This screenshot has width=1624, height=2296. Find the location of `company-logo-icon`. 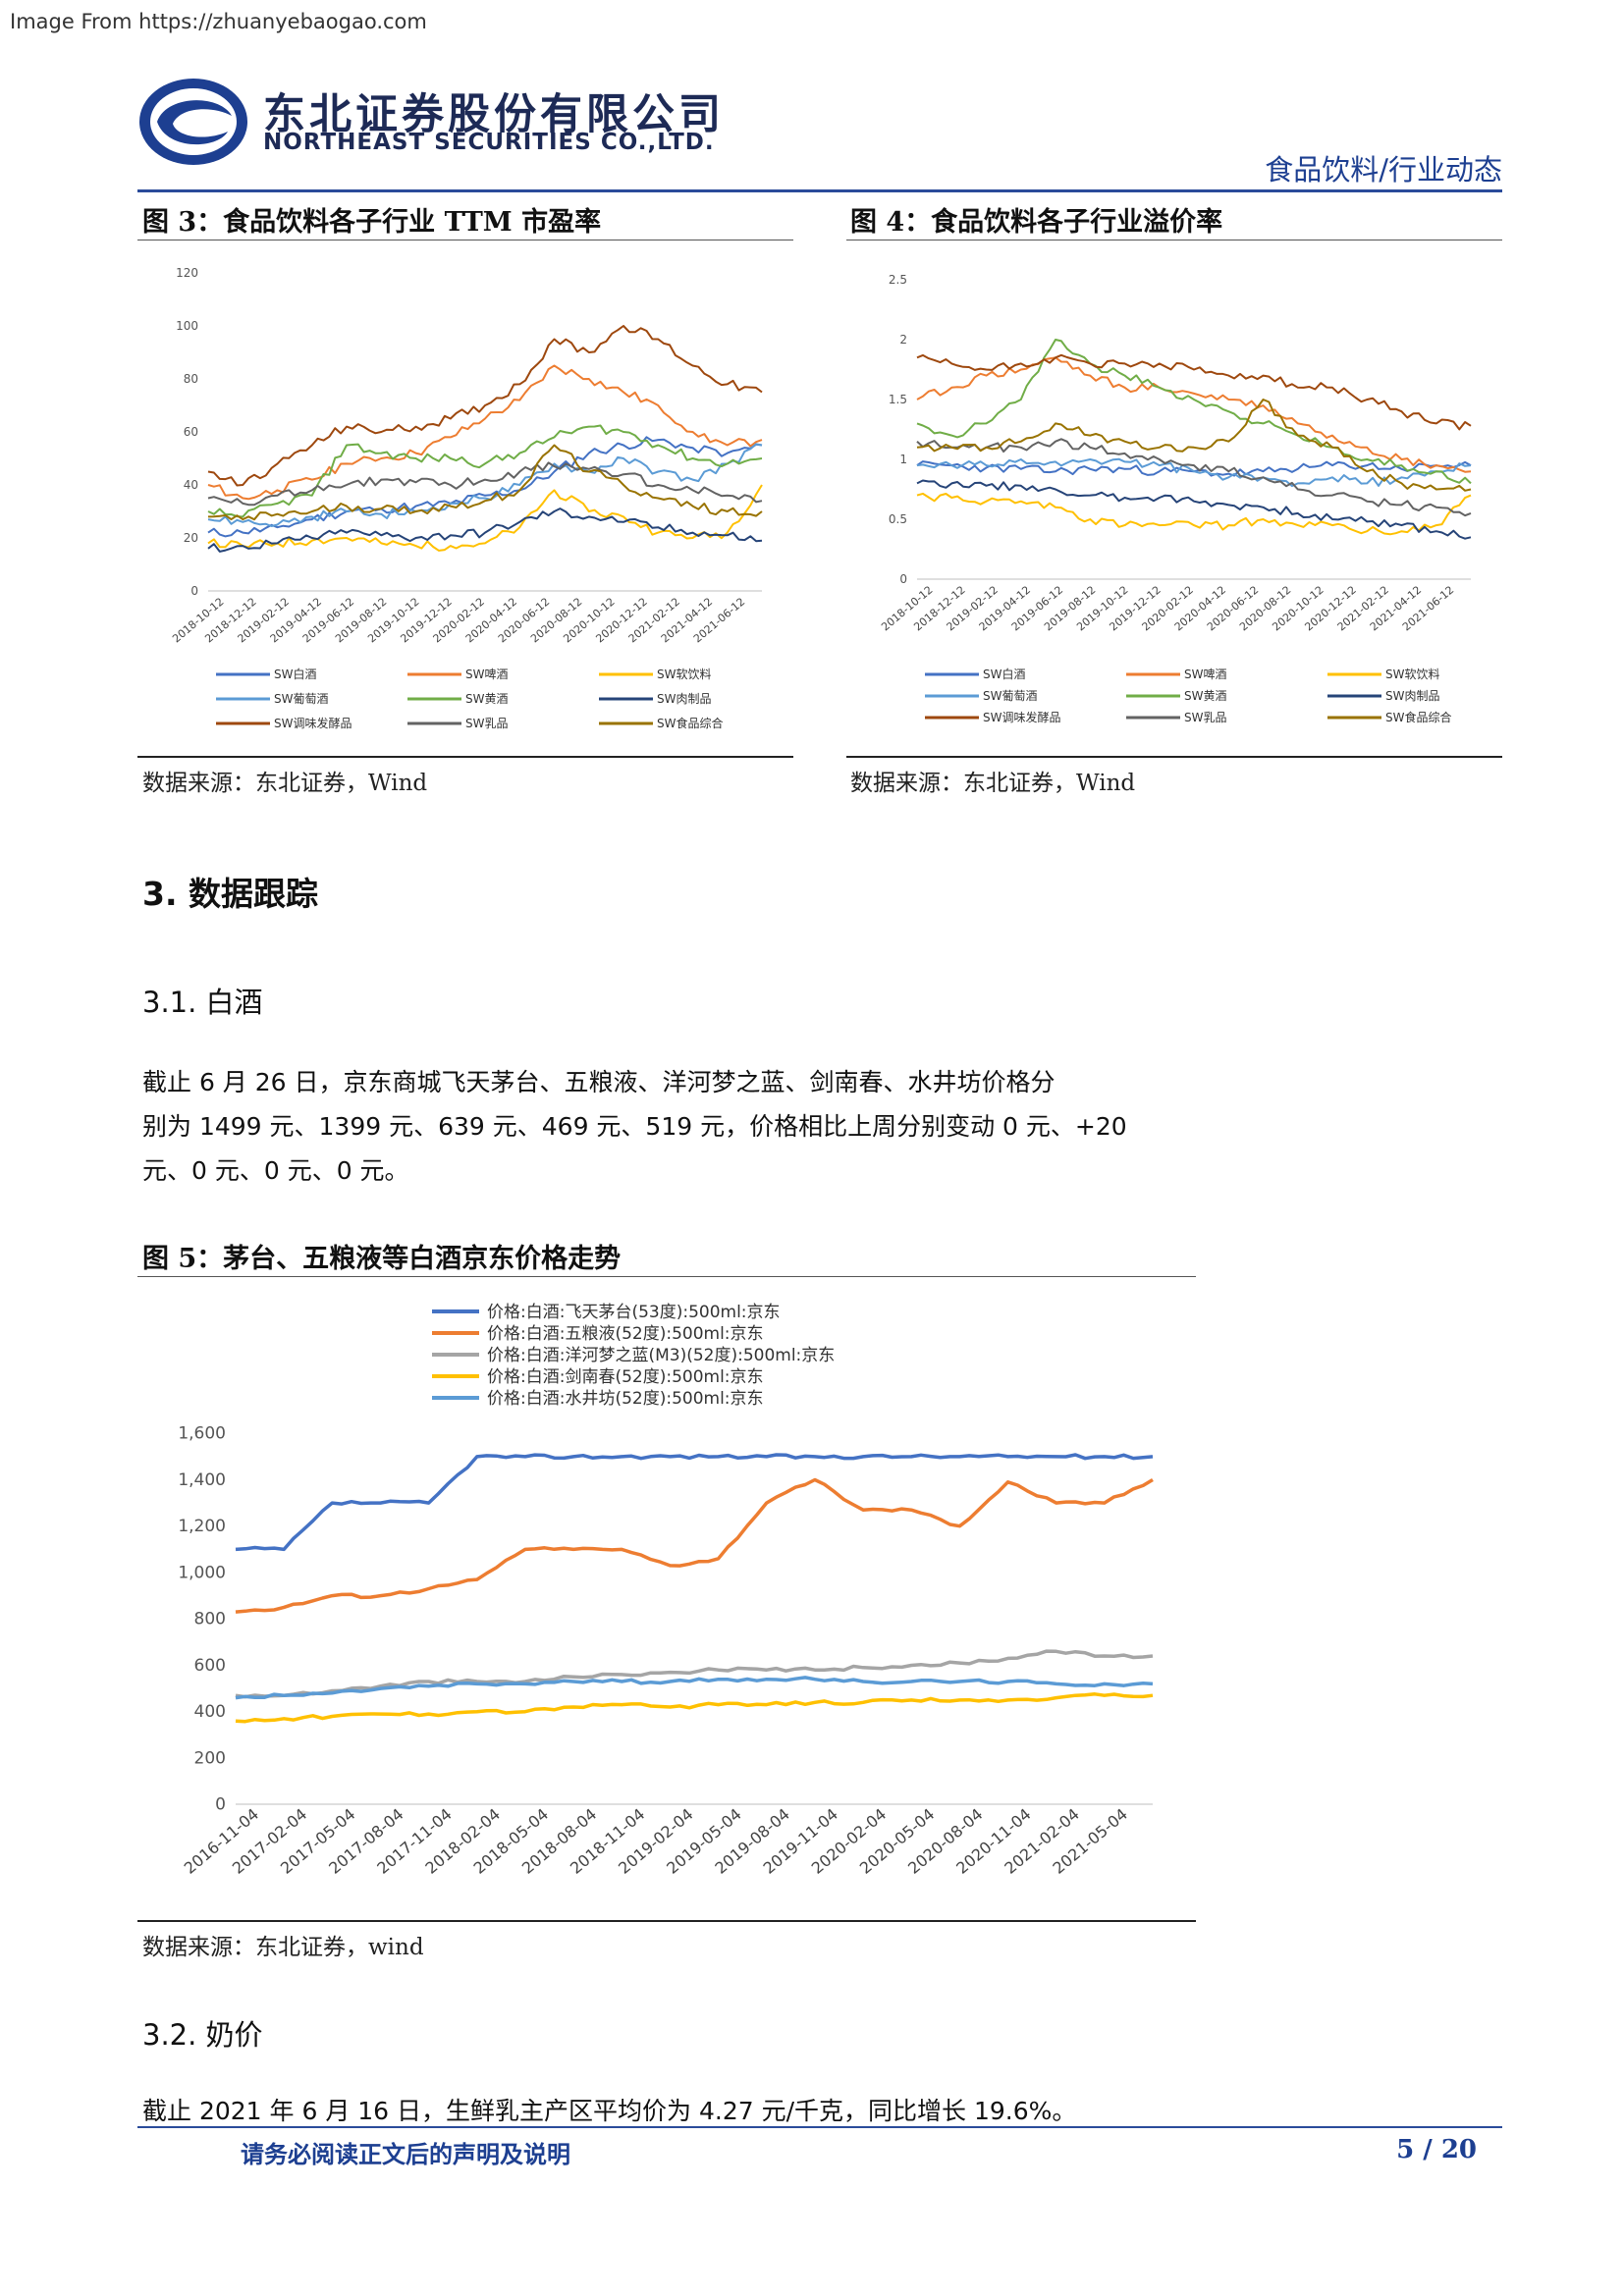

company-logo-icon is located at coordinates (193, 122).